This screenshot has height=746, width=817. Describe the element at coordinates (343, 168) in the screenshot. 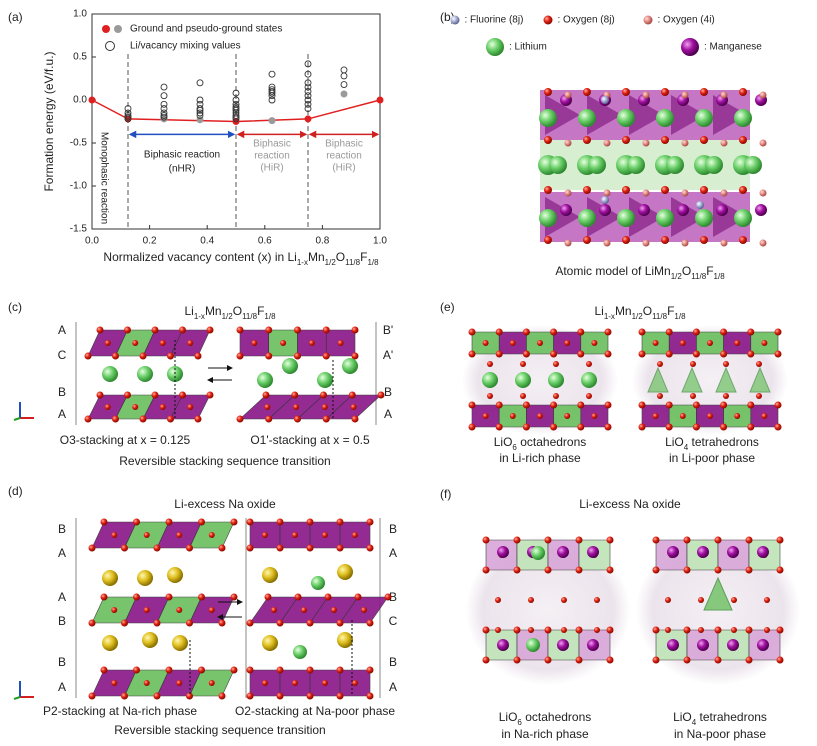

I see `annotation: (HiR)` at that location.